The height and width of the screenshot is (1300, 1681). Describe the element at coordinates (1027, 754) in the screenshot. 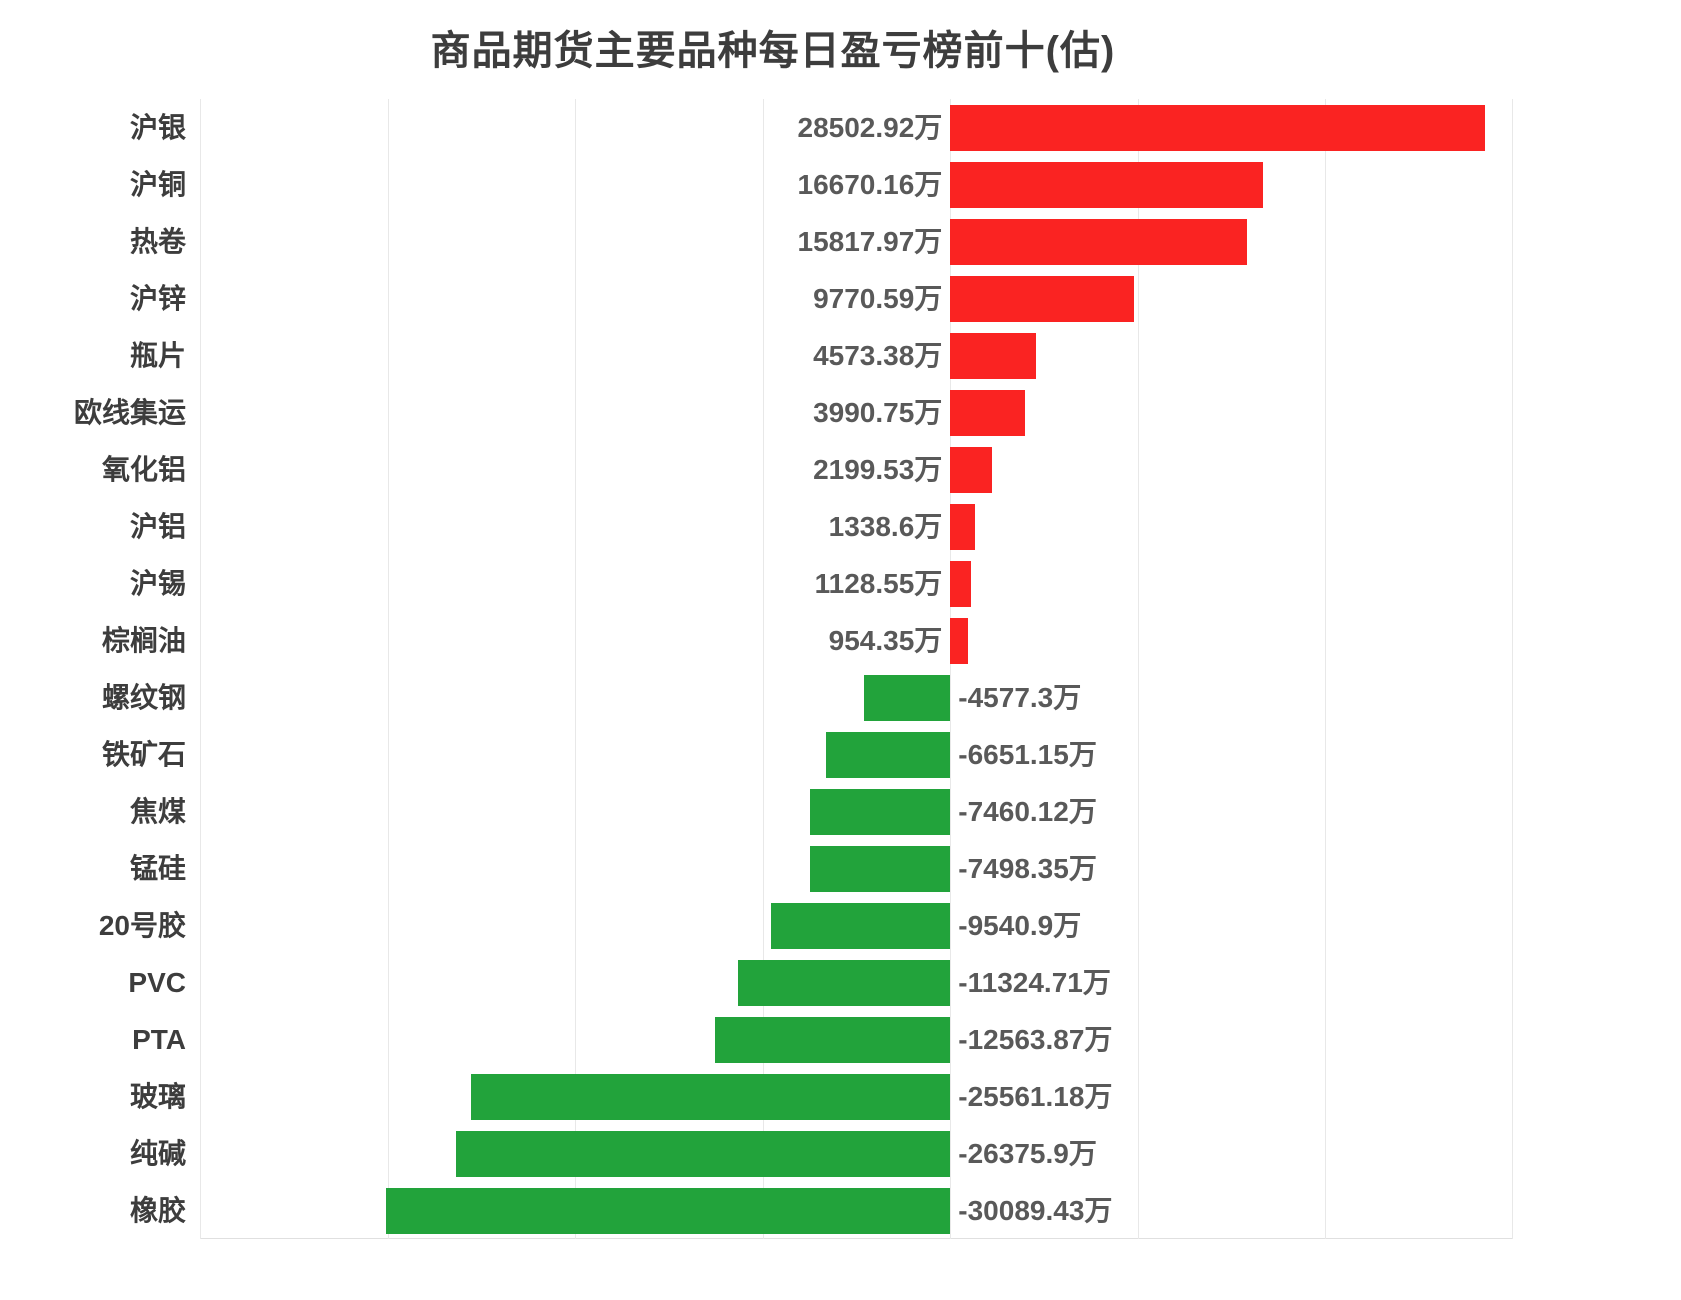

I see `value-label: -6651.15万` at that location.